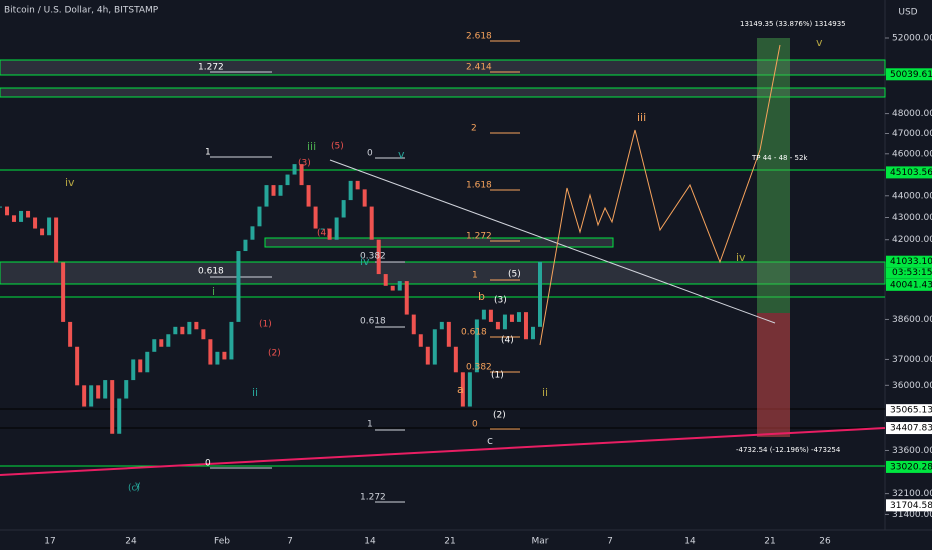 The height and width of the screenshot is (550, 932). I want to click on countdown: 03:53:15, so click(912, 273).